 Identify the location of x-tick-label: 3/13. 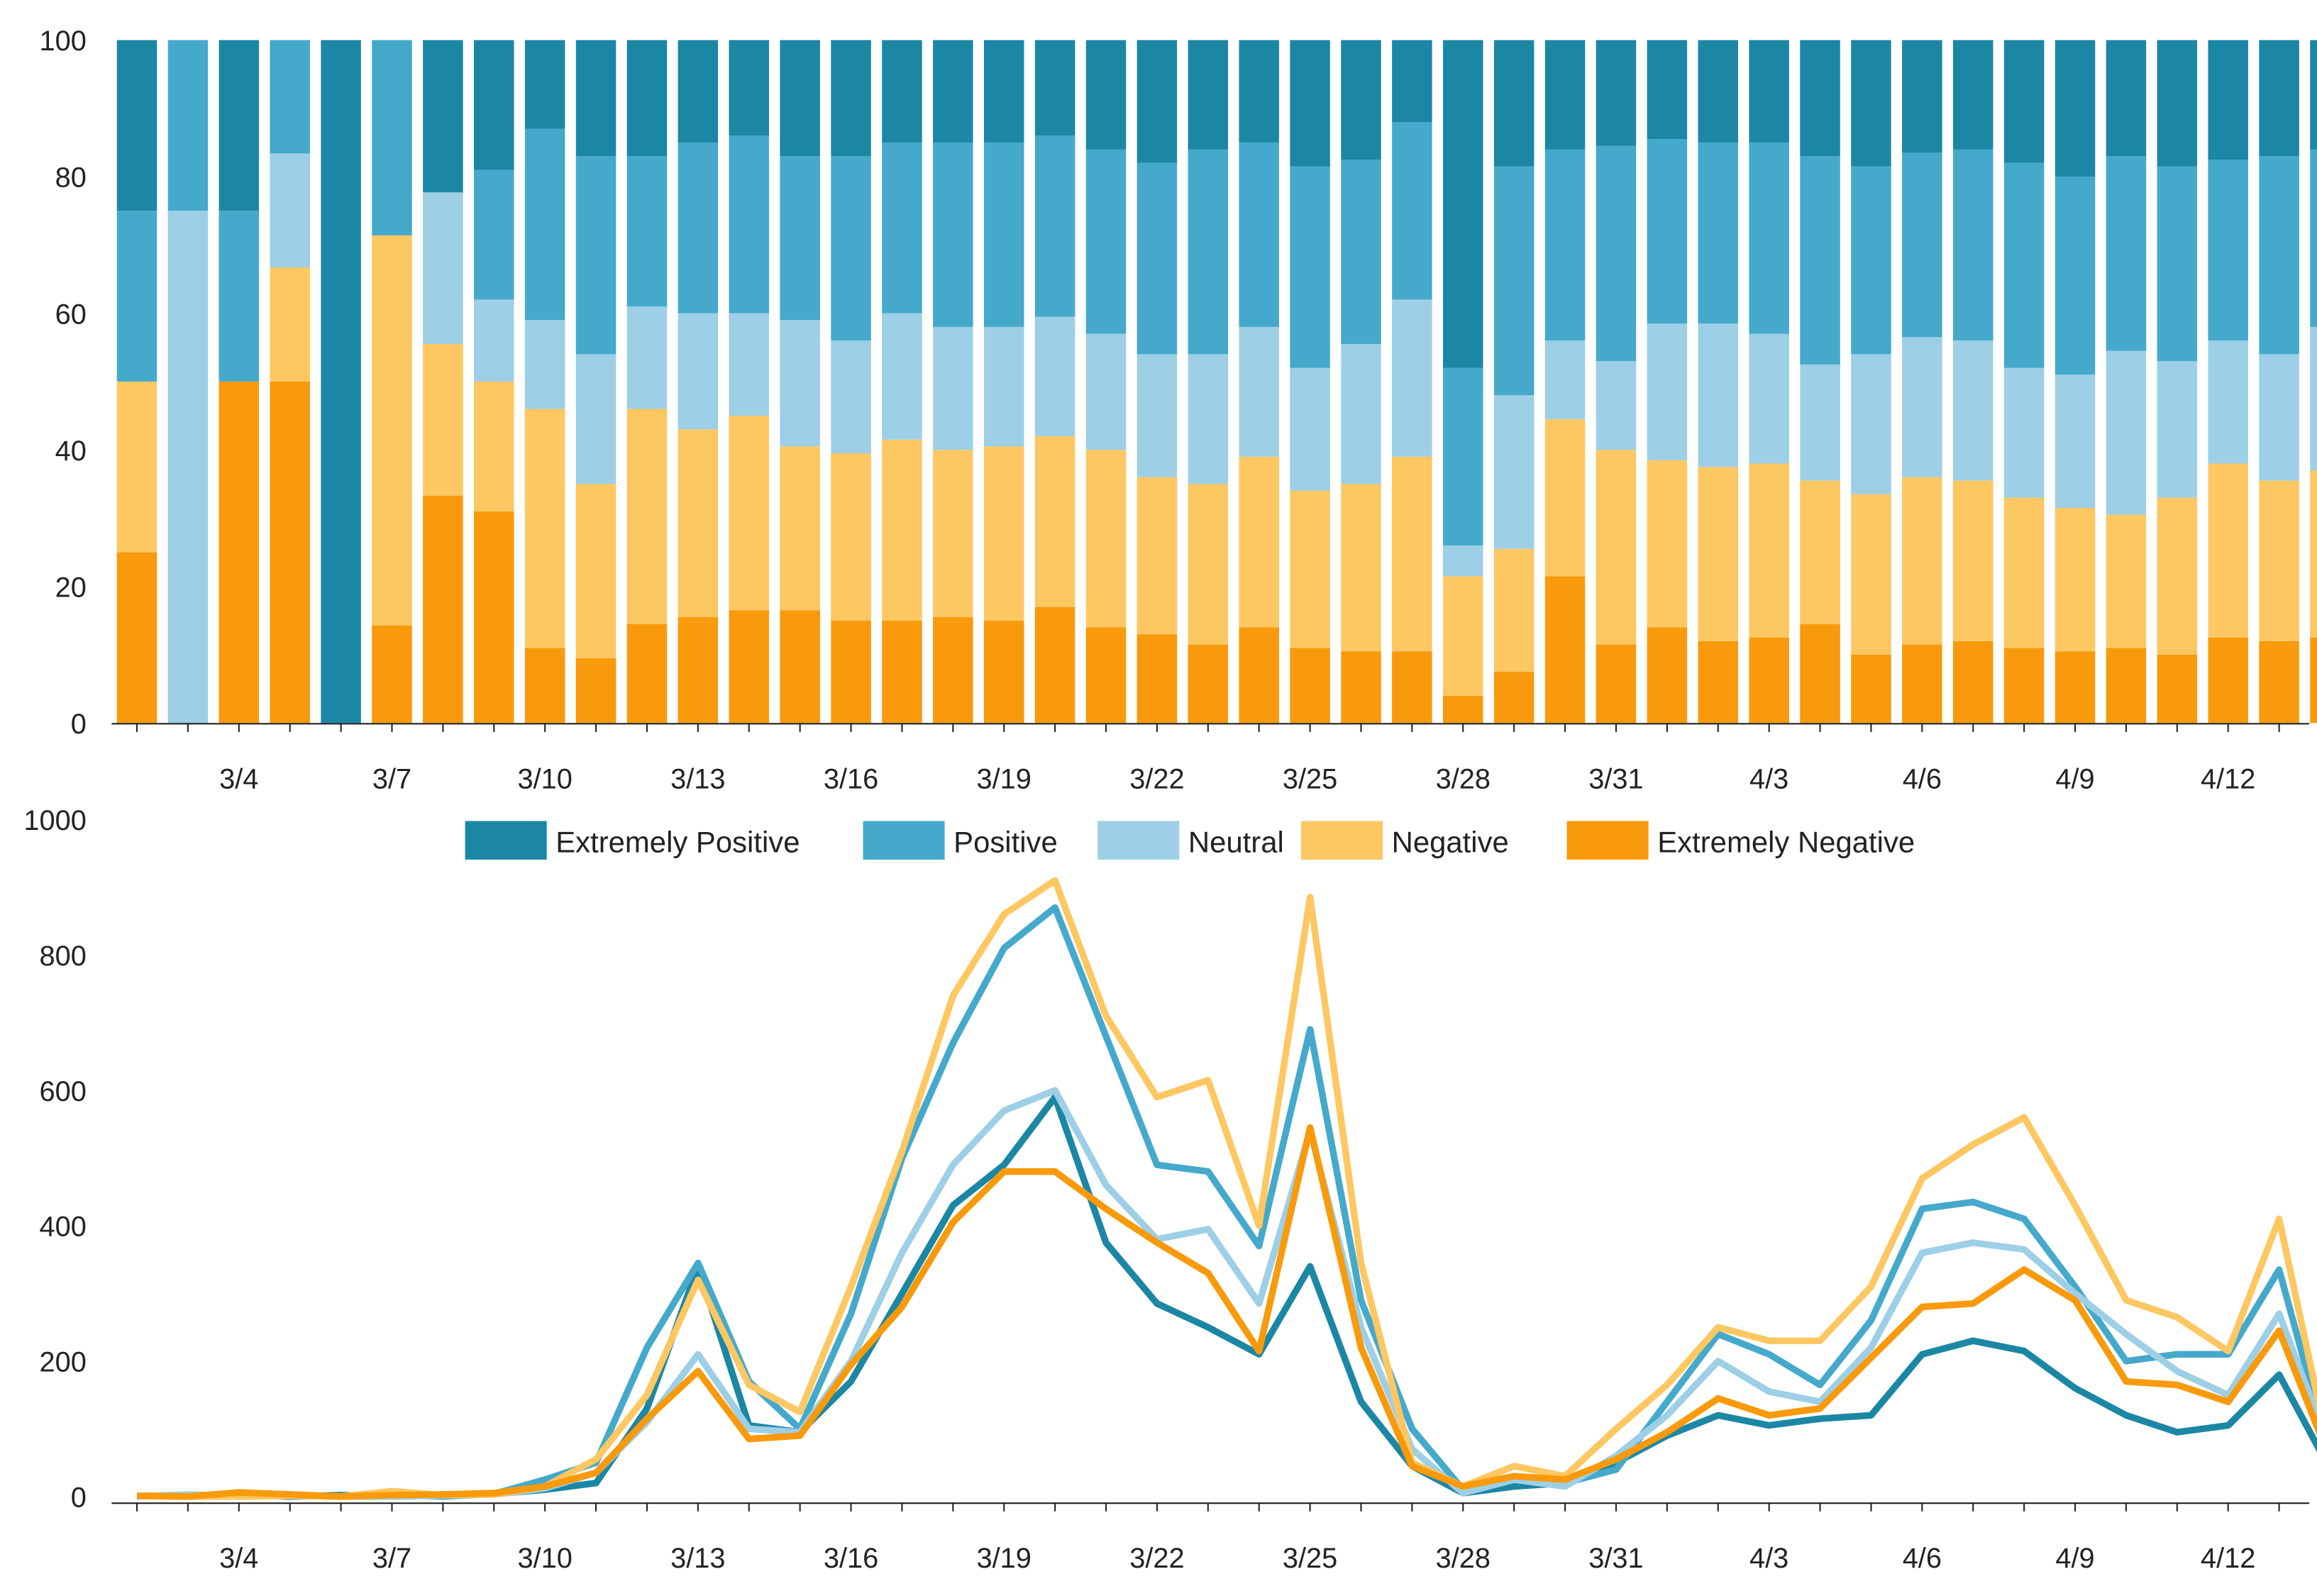
(697, 1558).